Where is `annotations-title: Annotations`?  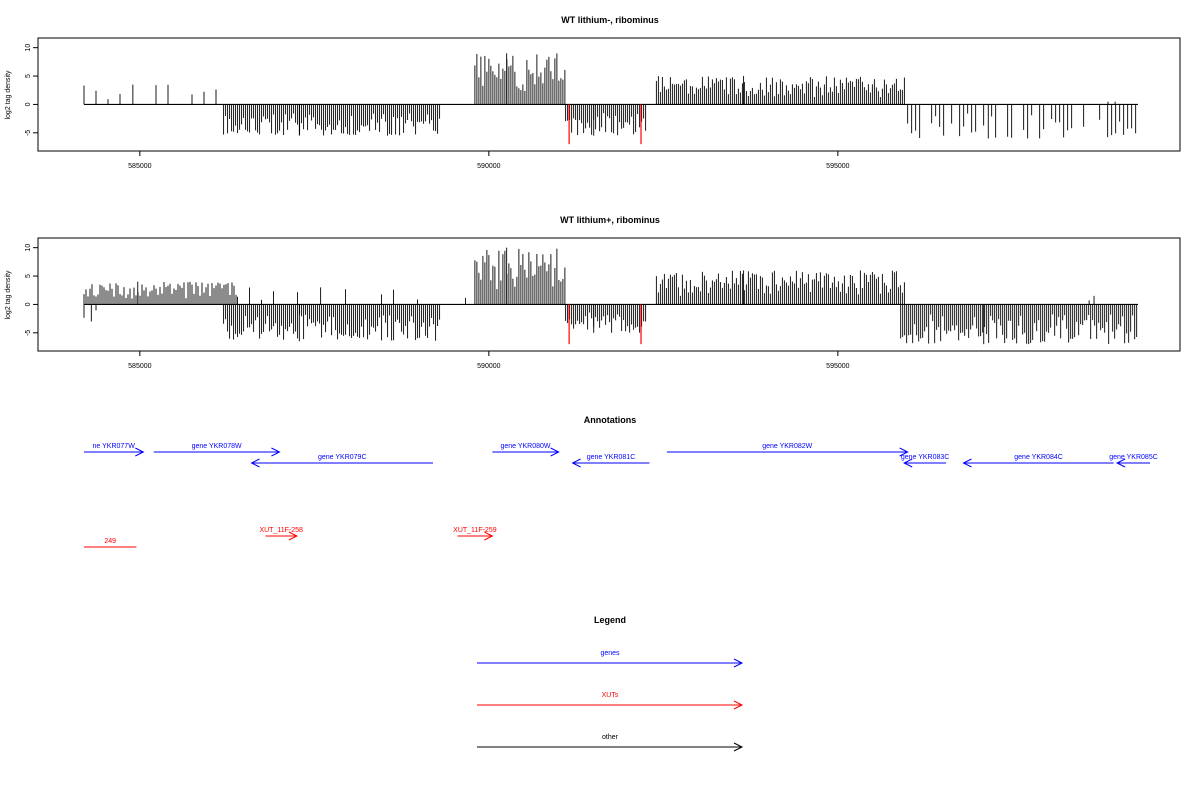 annotations-title: Annotations is located at coordinates (610, 420).